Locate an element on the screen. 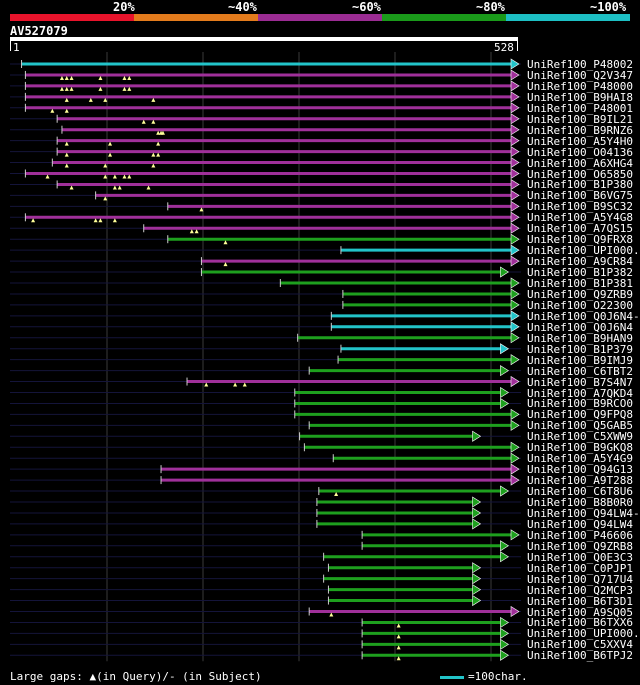 This screenshot has height=685, width=640. hit-label: UniRef100_A5Y4G9 is located at coordinates (580, 459).